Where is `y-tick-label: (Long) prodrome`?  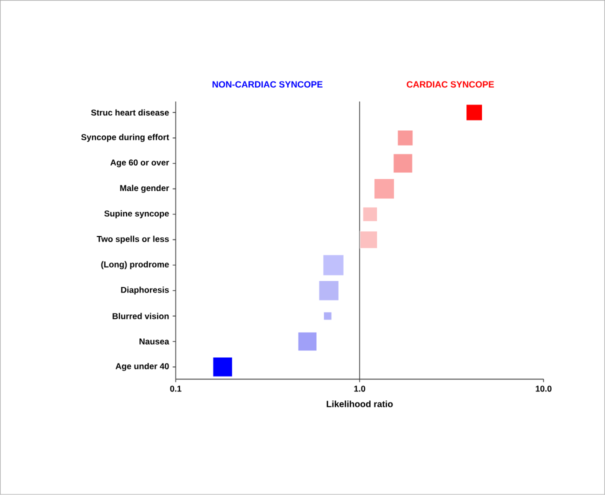 y-tick-label: (Long) prodrome is located at coordinates (135, 265).